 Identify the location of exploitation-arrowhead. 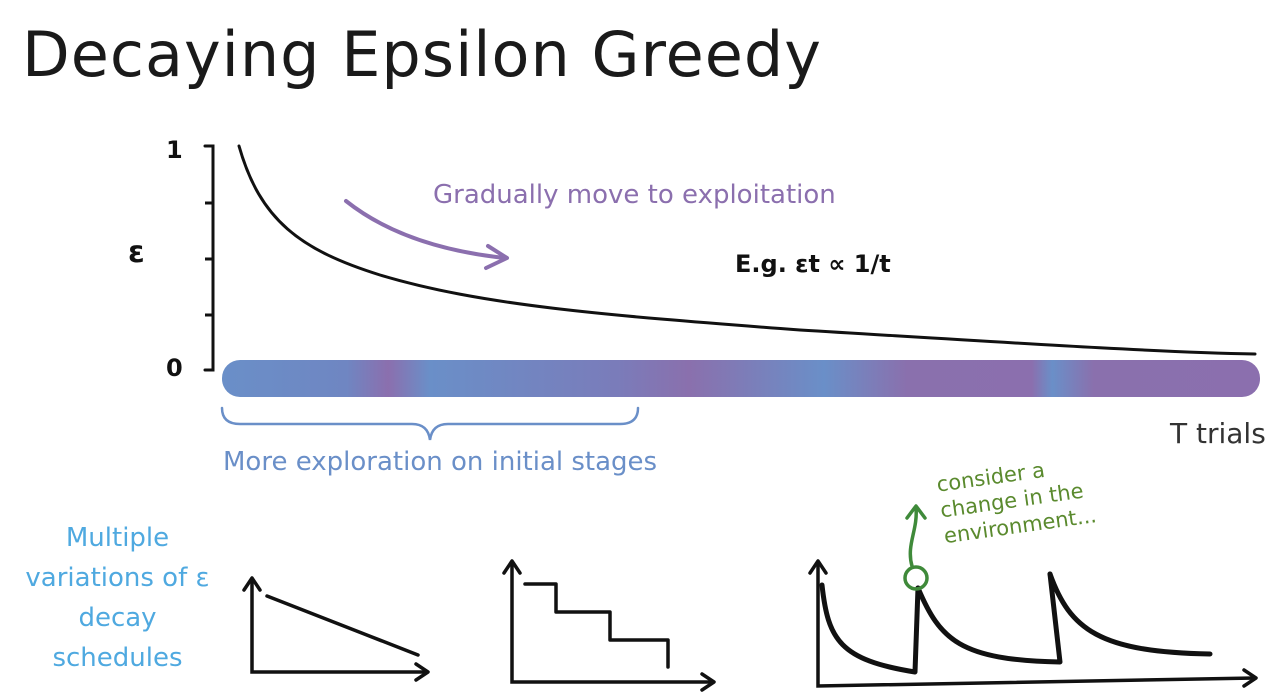
(496, 257).